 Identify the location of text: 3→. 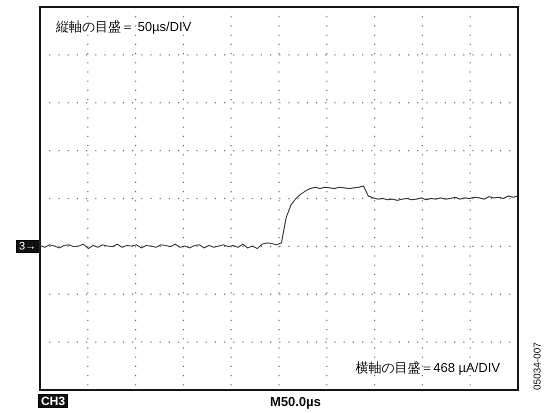
(27, 246).